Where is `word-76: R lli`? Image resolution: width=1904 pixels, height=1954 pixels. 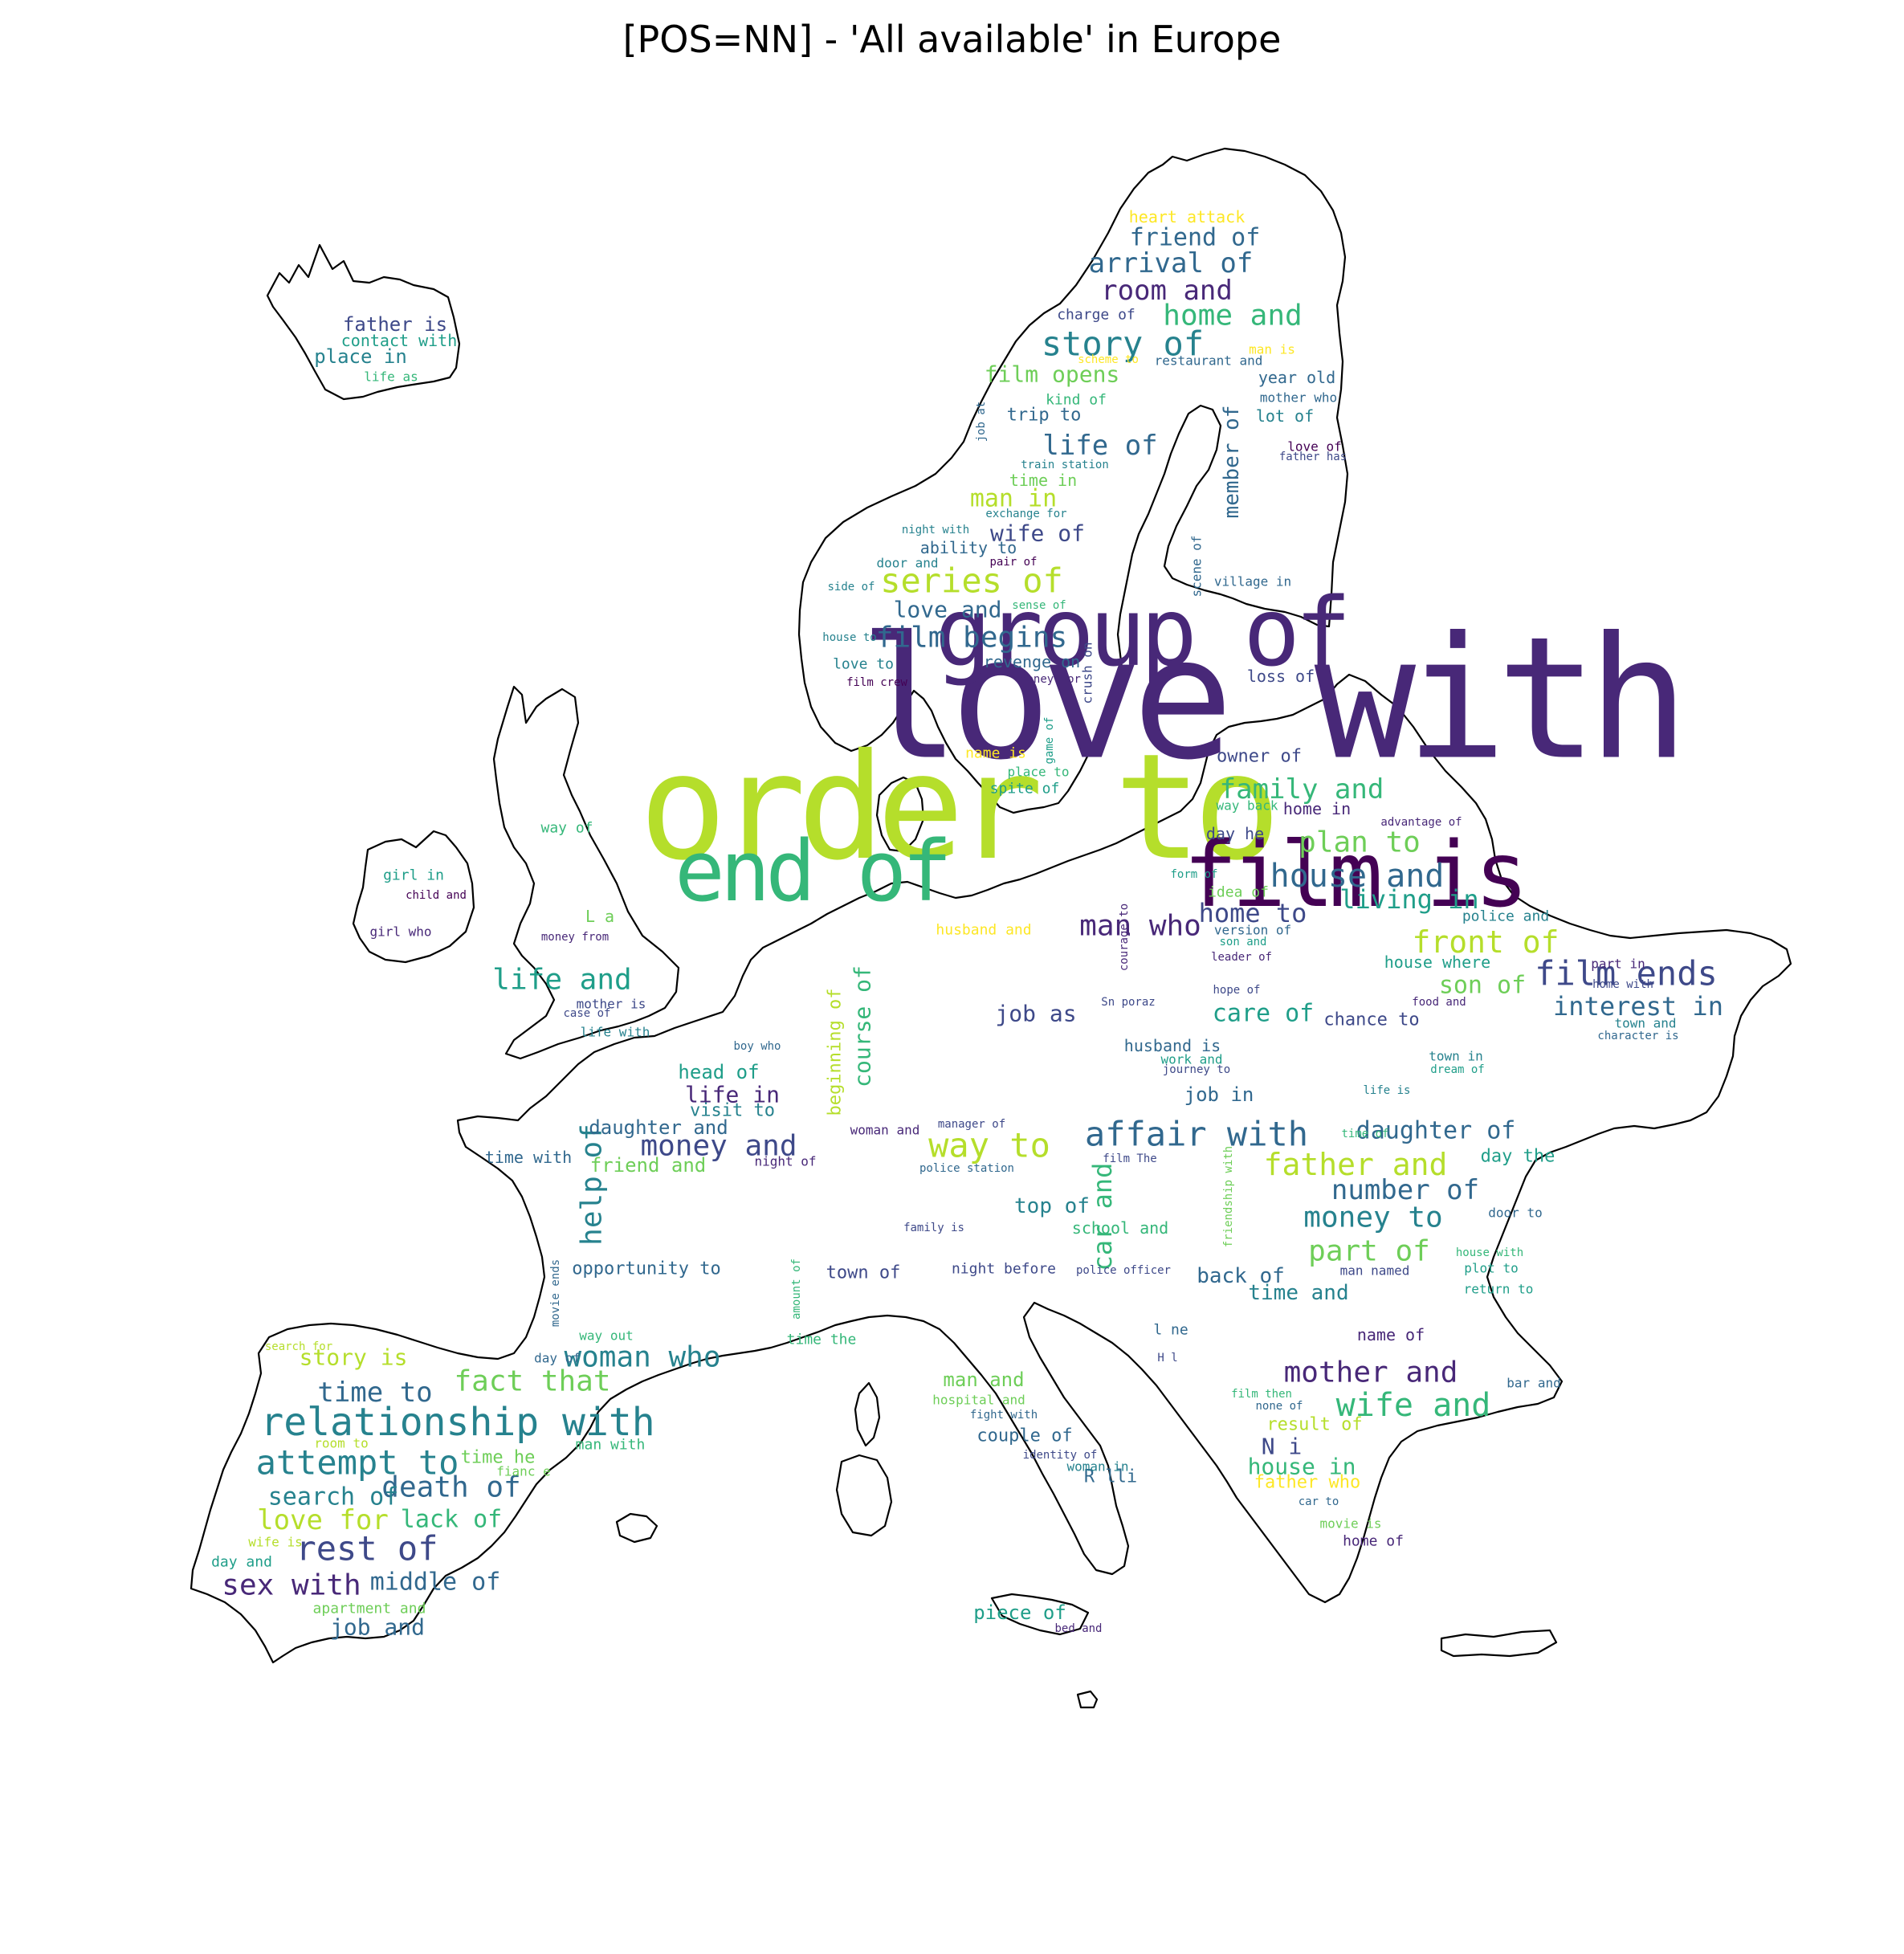
word-76: R lli is located at coordinates (1110, 1477).